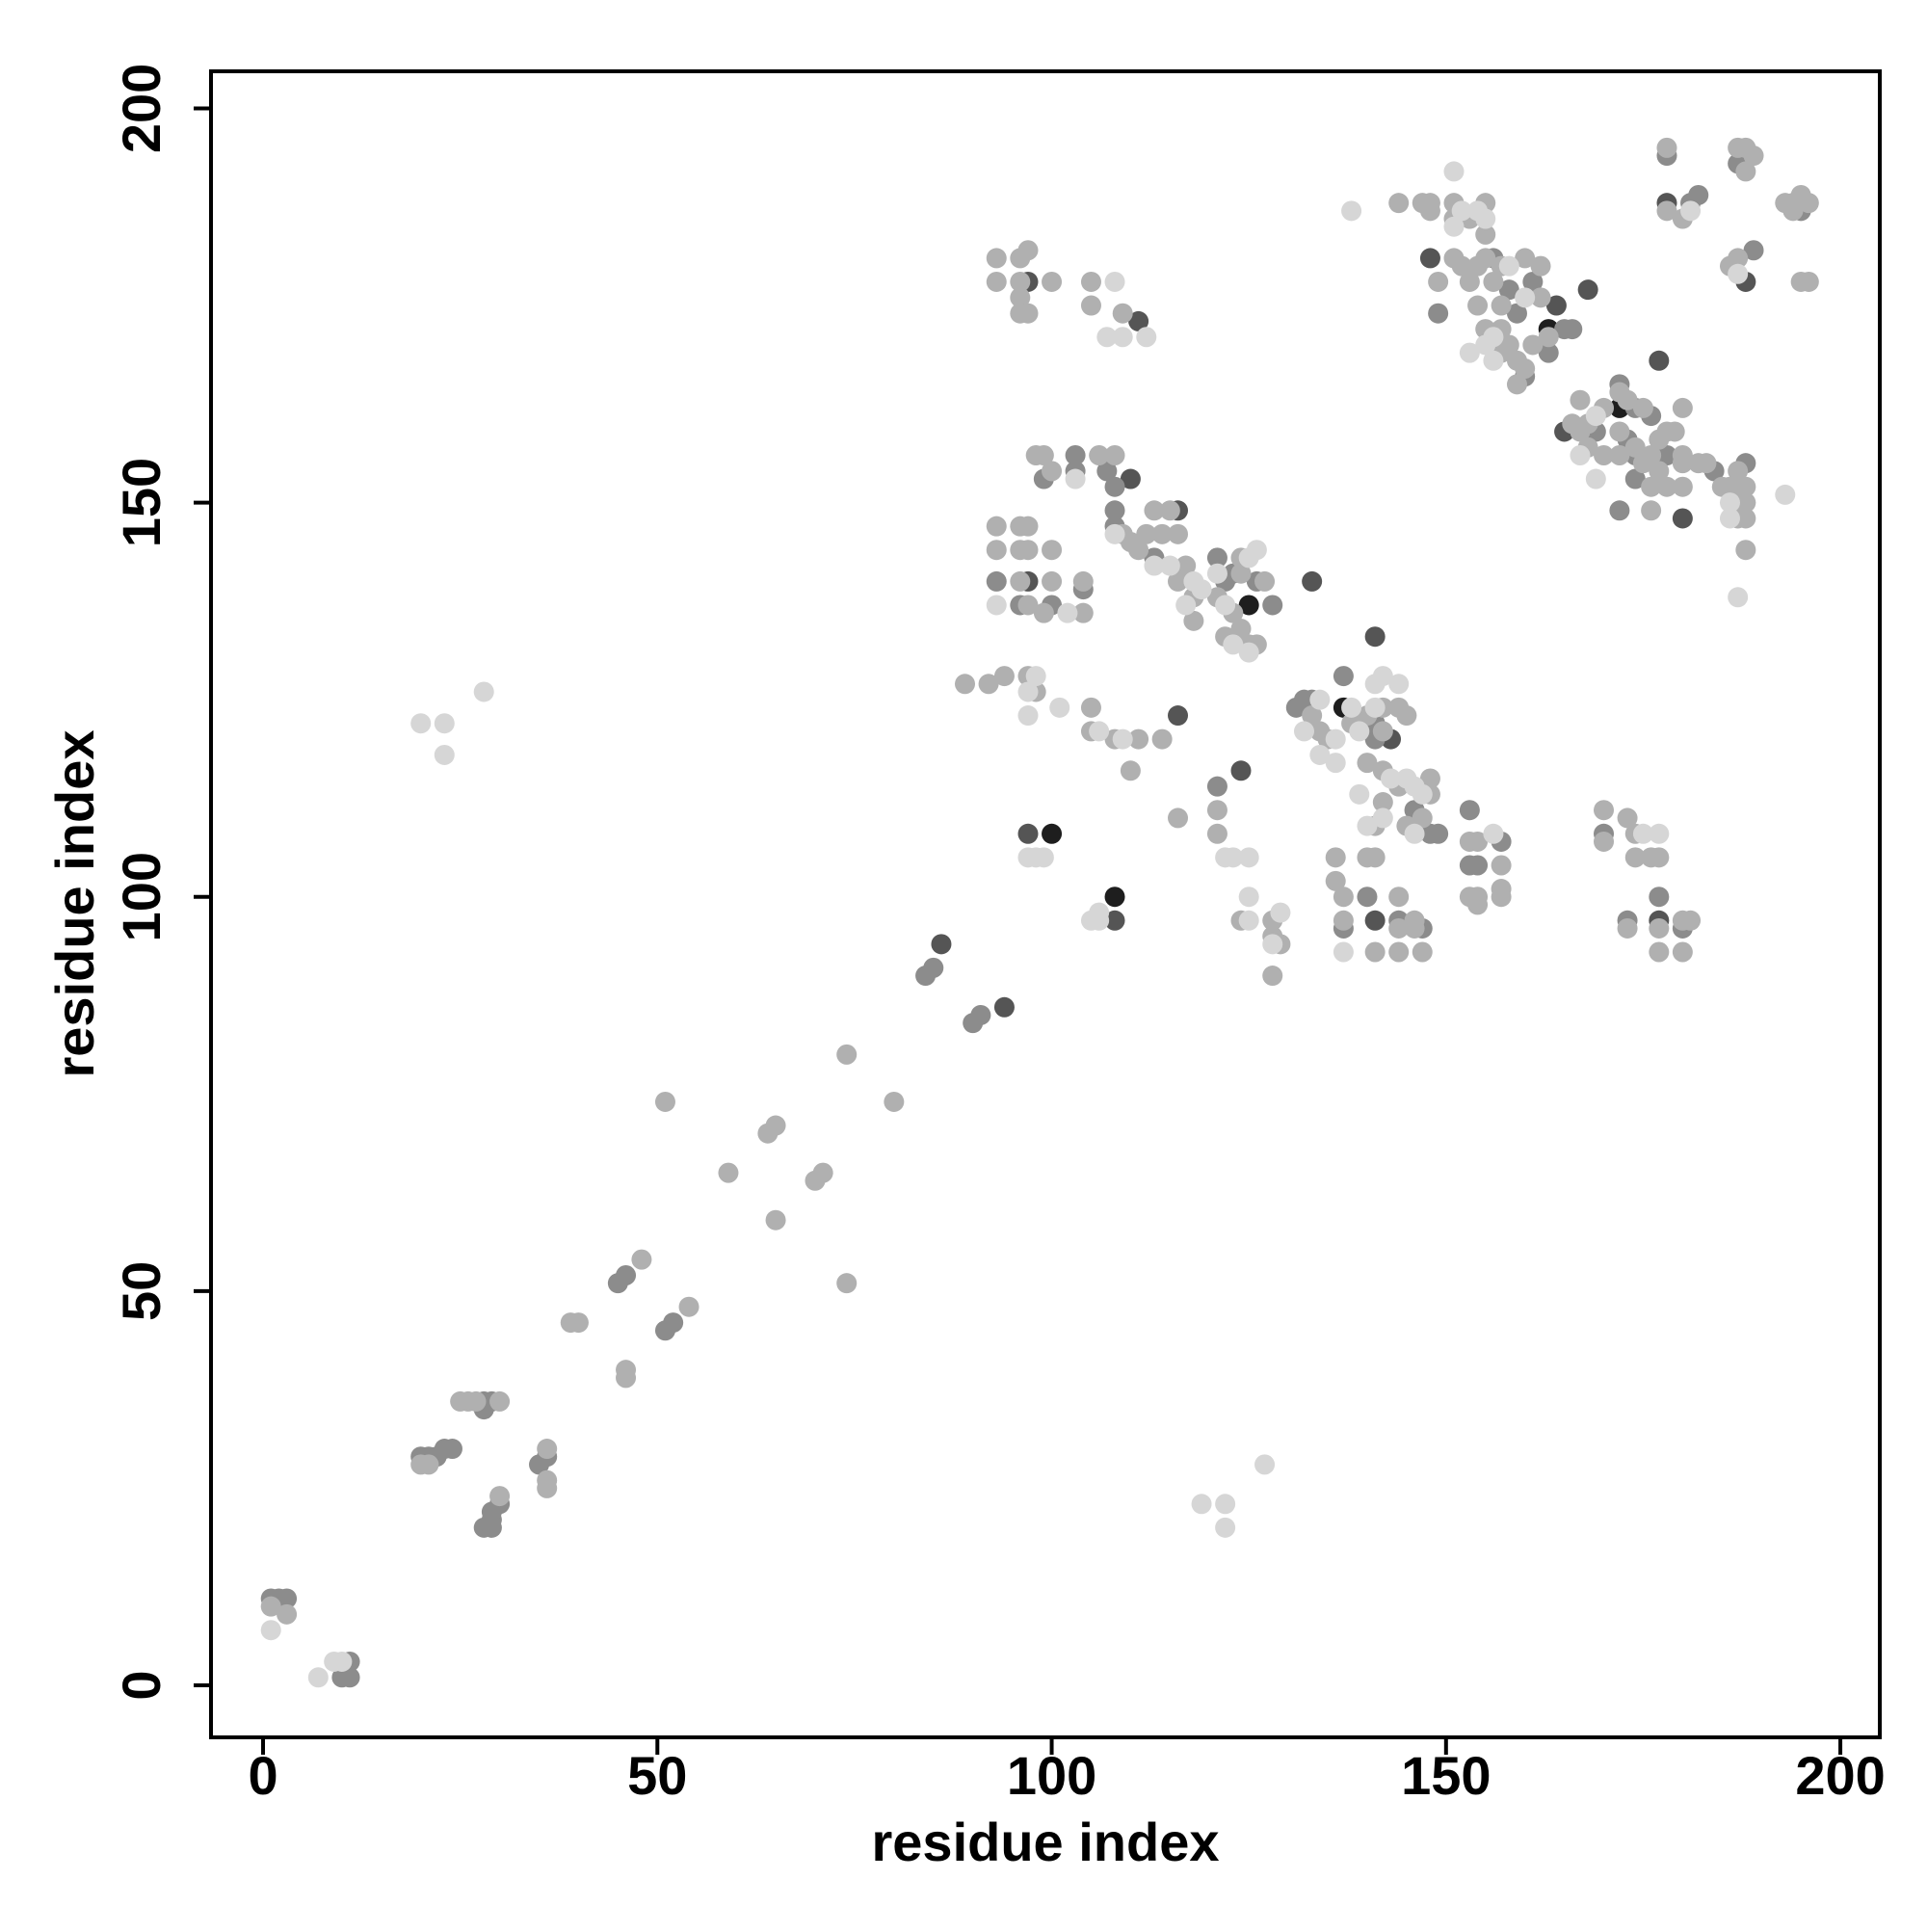 This screenshot has height=1932, width=1927. I want to click on x-tick-label: 0, so click(262, 1775).